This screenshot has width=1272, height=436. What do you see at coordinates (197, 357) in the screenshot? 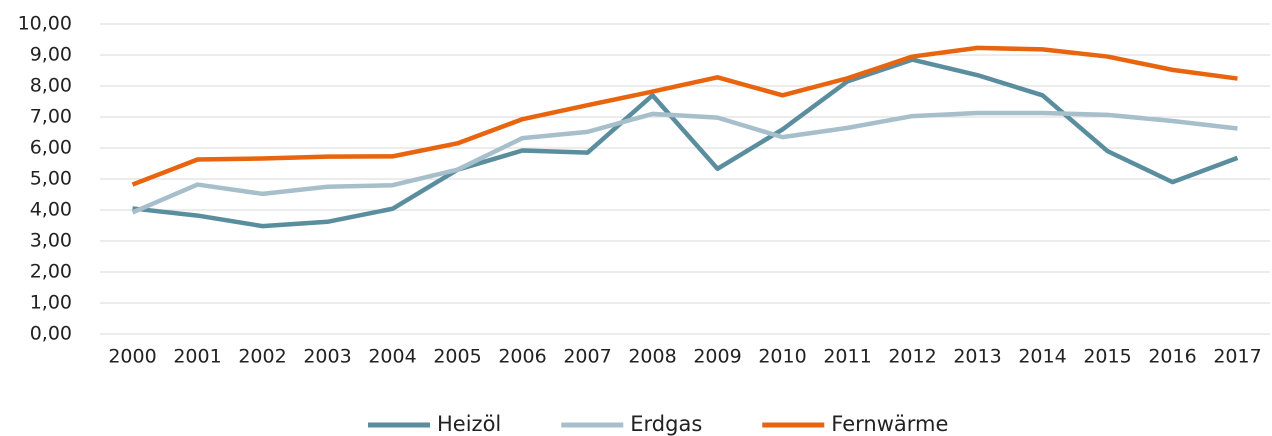
I see `x-tick-label: 2001` at bounding box center [197, 357].